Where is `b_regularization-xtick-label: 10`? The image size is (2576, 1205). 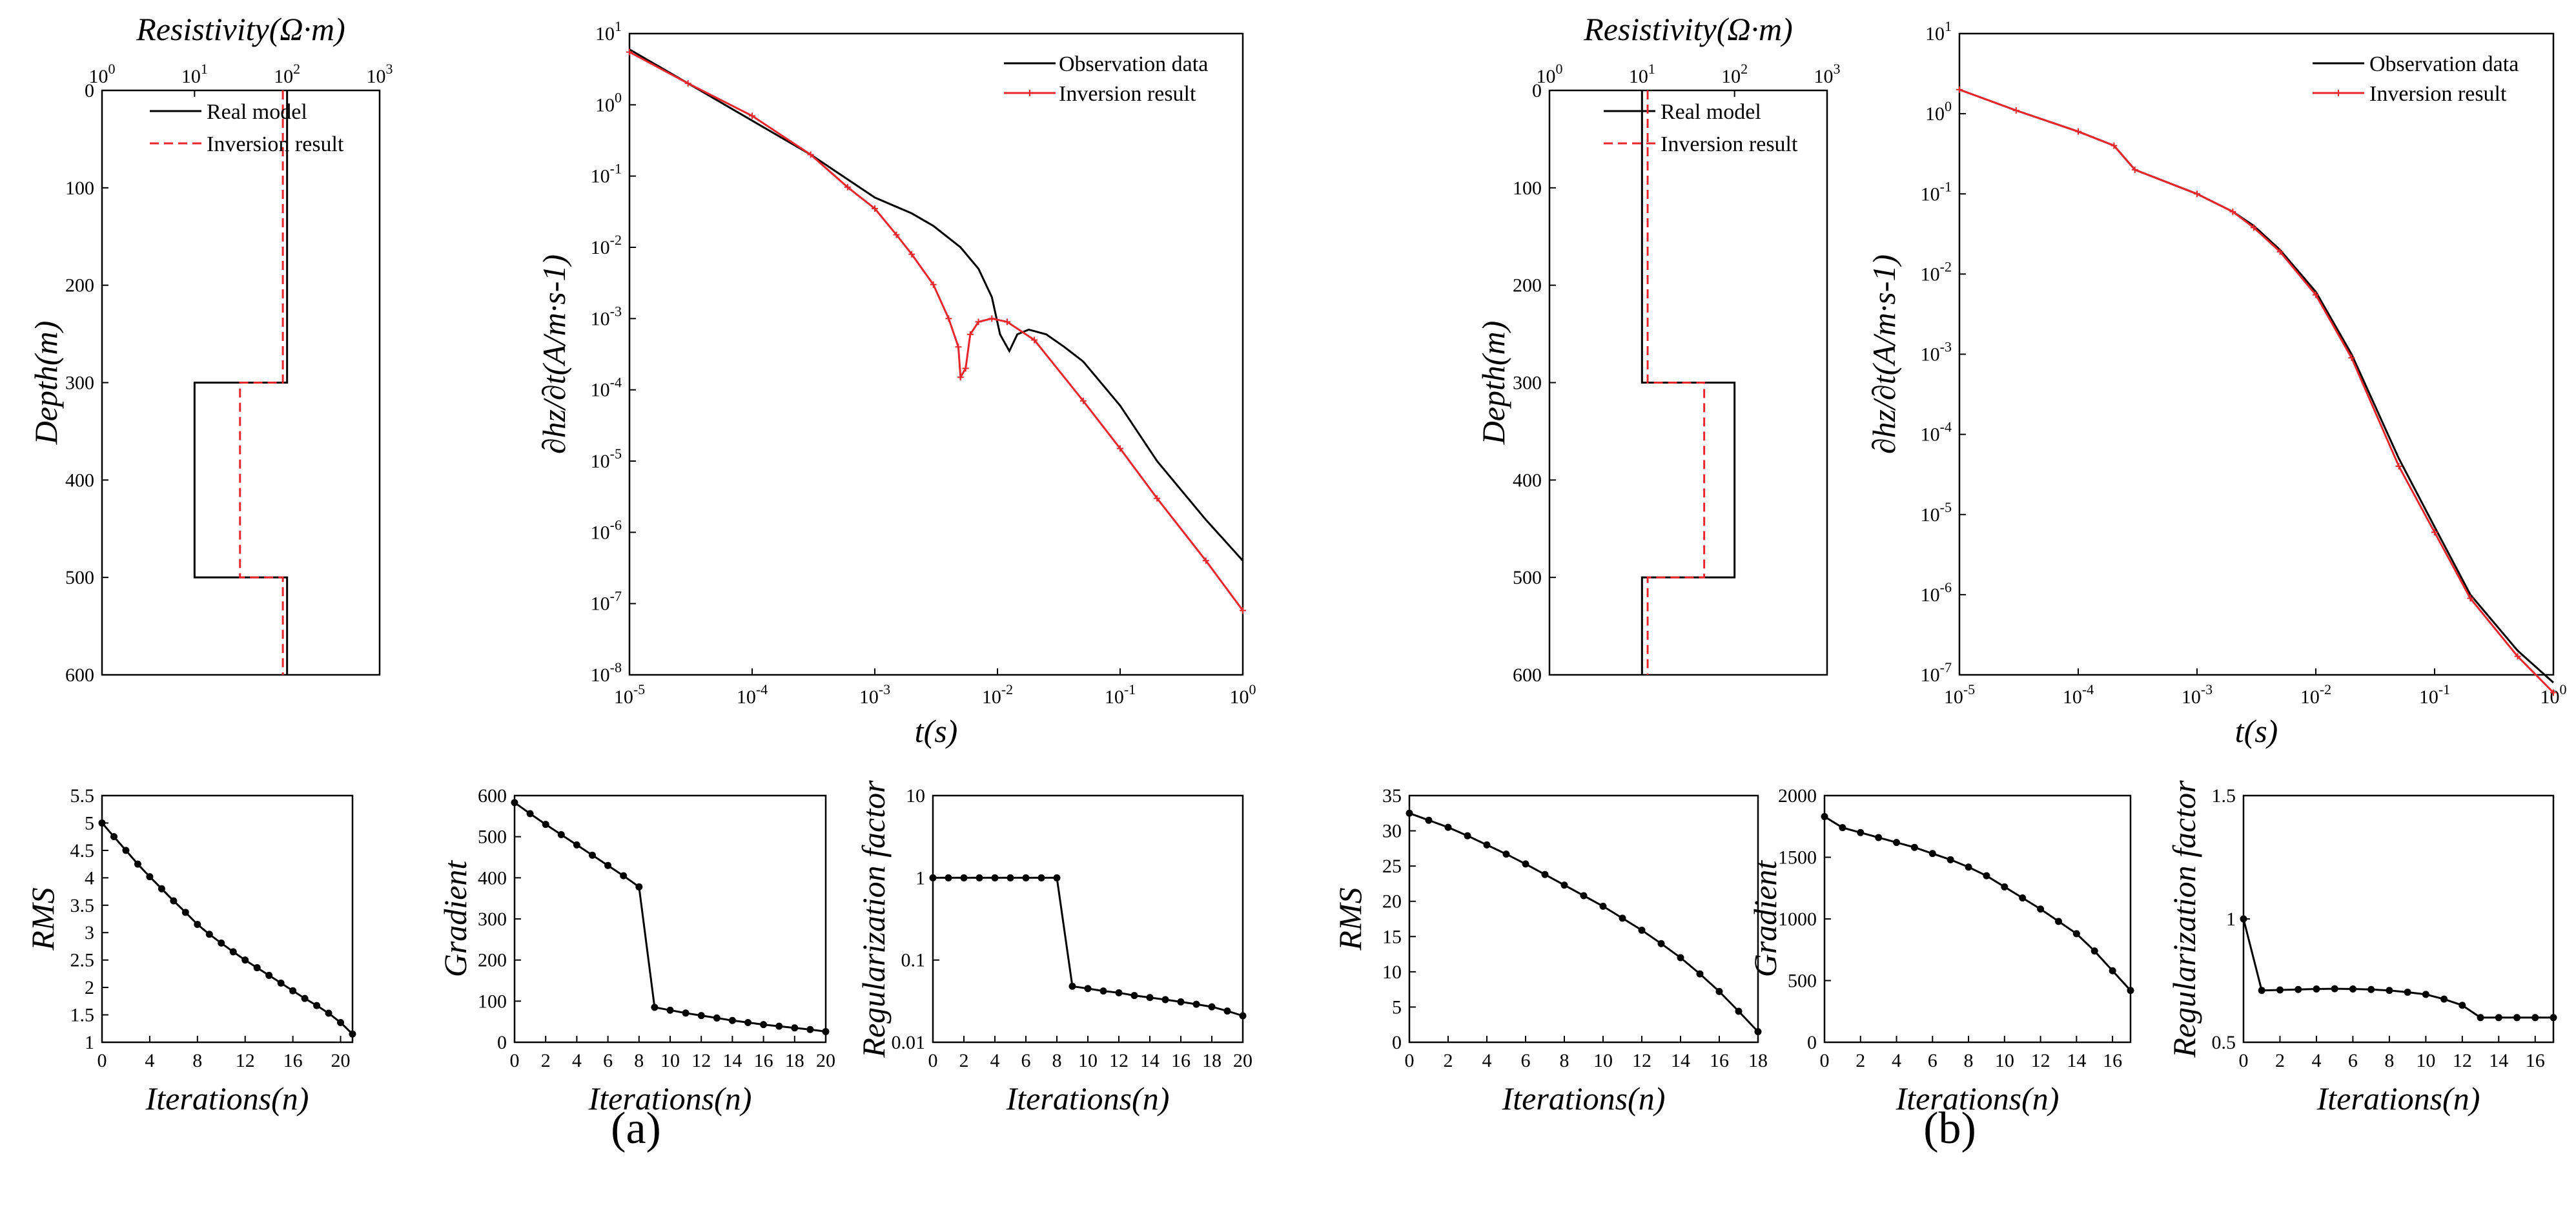
b_regularization-xtick-label: 10 is located at coordinates (2425, 1060).